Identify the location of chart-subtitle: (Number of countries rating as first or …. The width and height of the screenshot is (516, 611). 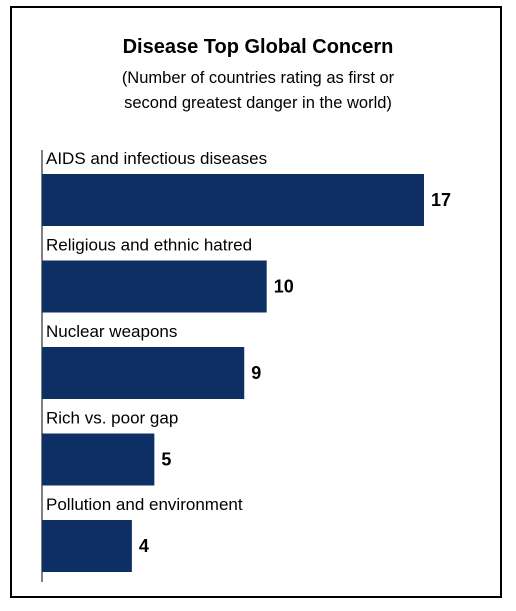
(258, 91).